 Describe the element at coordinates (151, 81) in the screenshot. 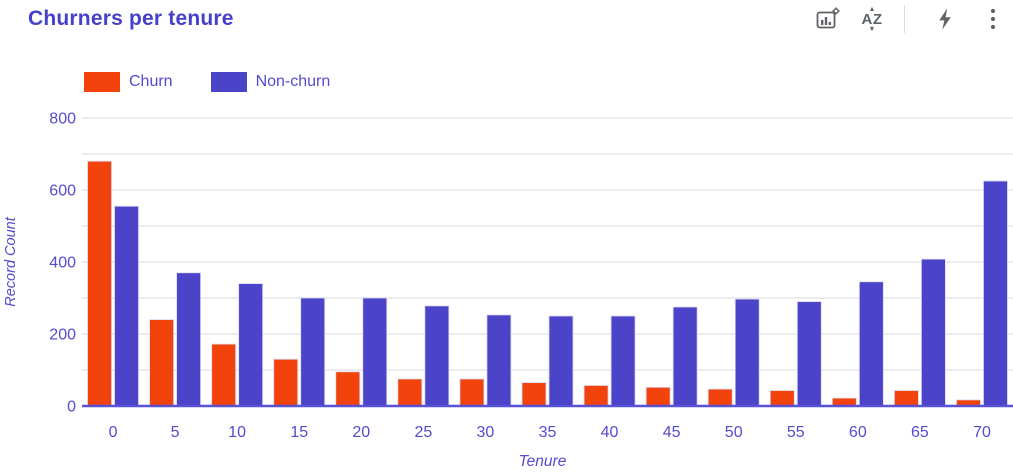

I see `legend-label-churn: Churn` at that location.